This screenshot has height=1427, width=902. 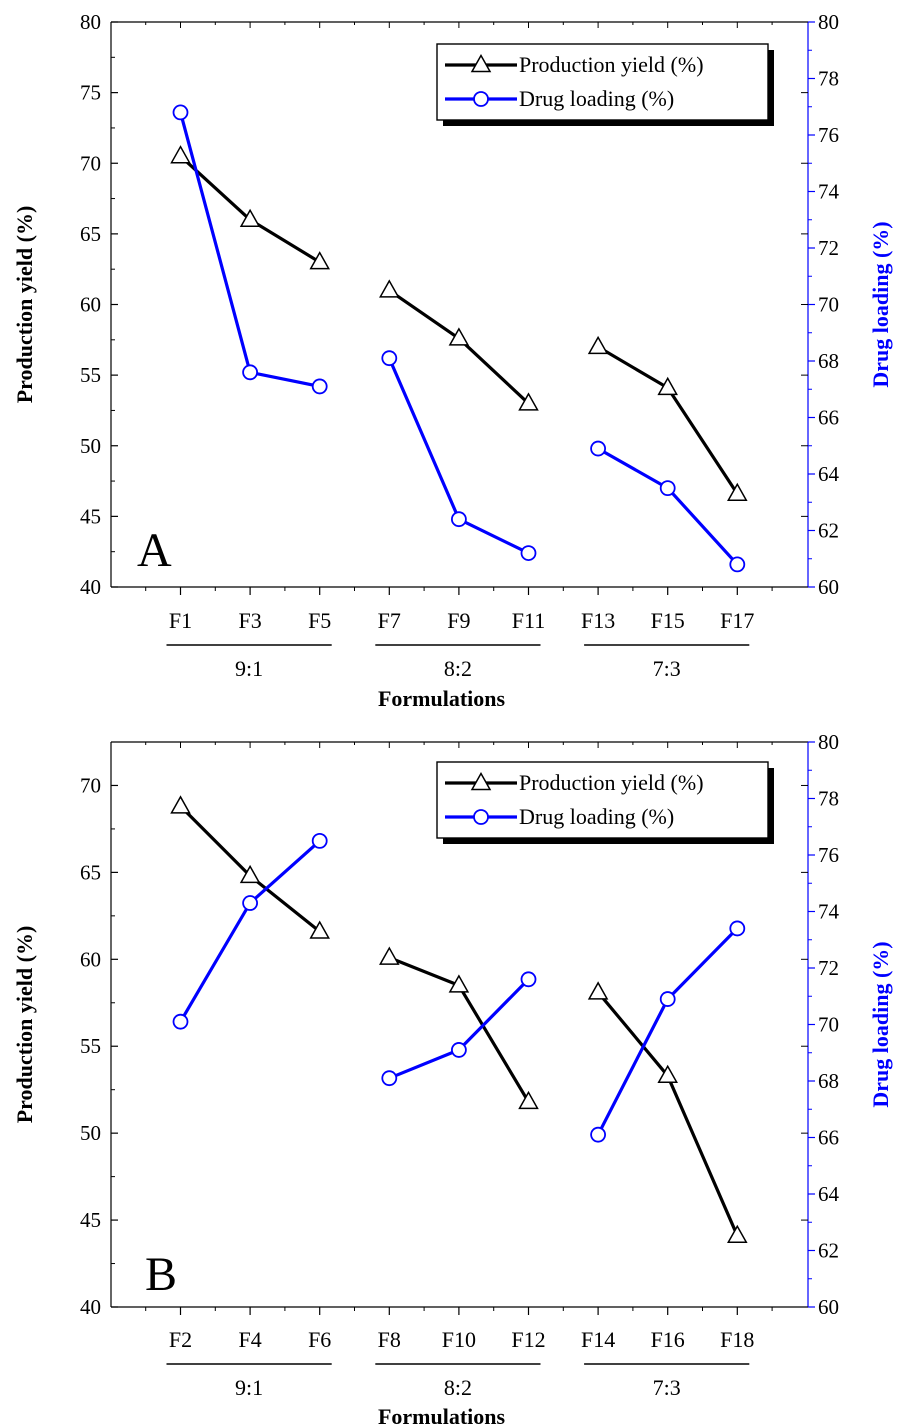 What do you see at coordinates (737, 620) in the screenshot?
I see `x-tick-label: F17` at bounding box center [737, 620].